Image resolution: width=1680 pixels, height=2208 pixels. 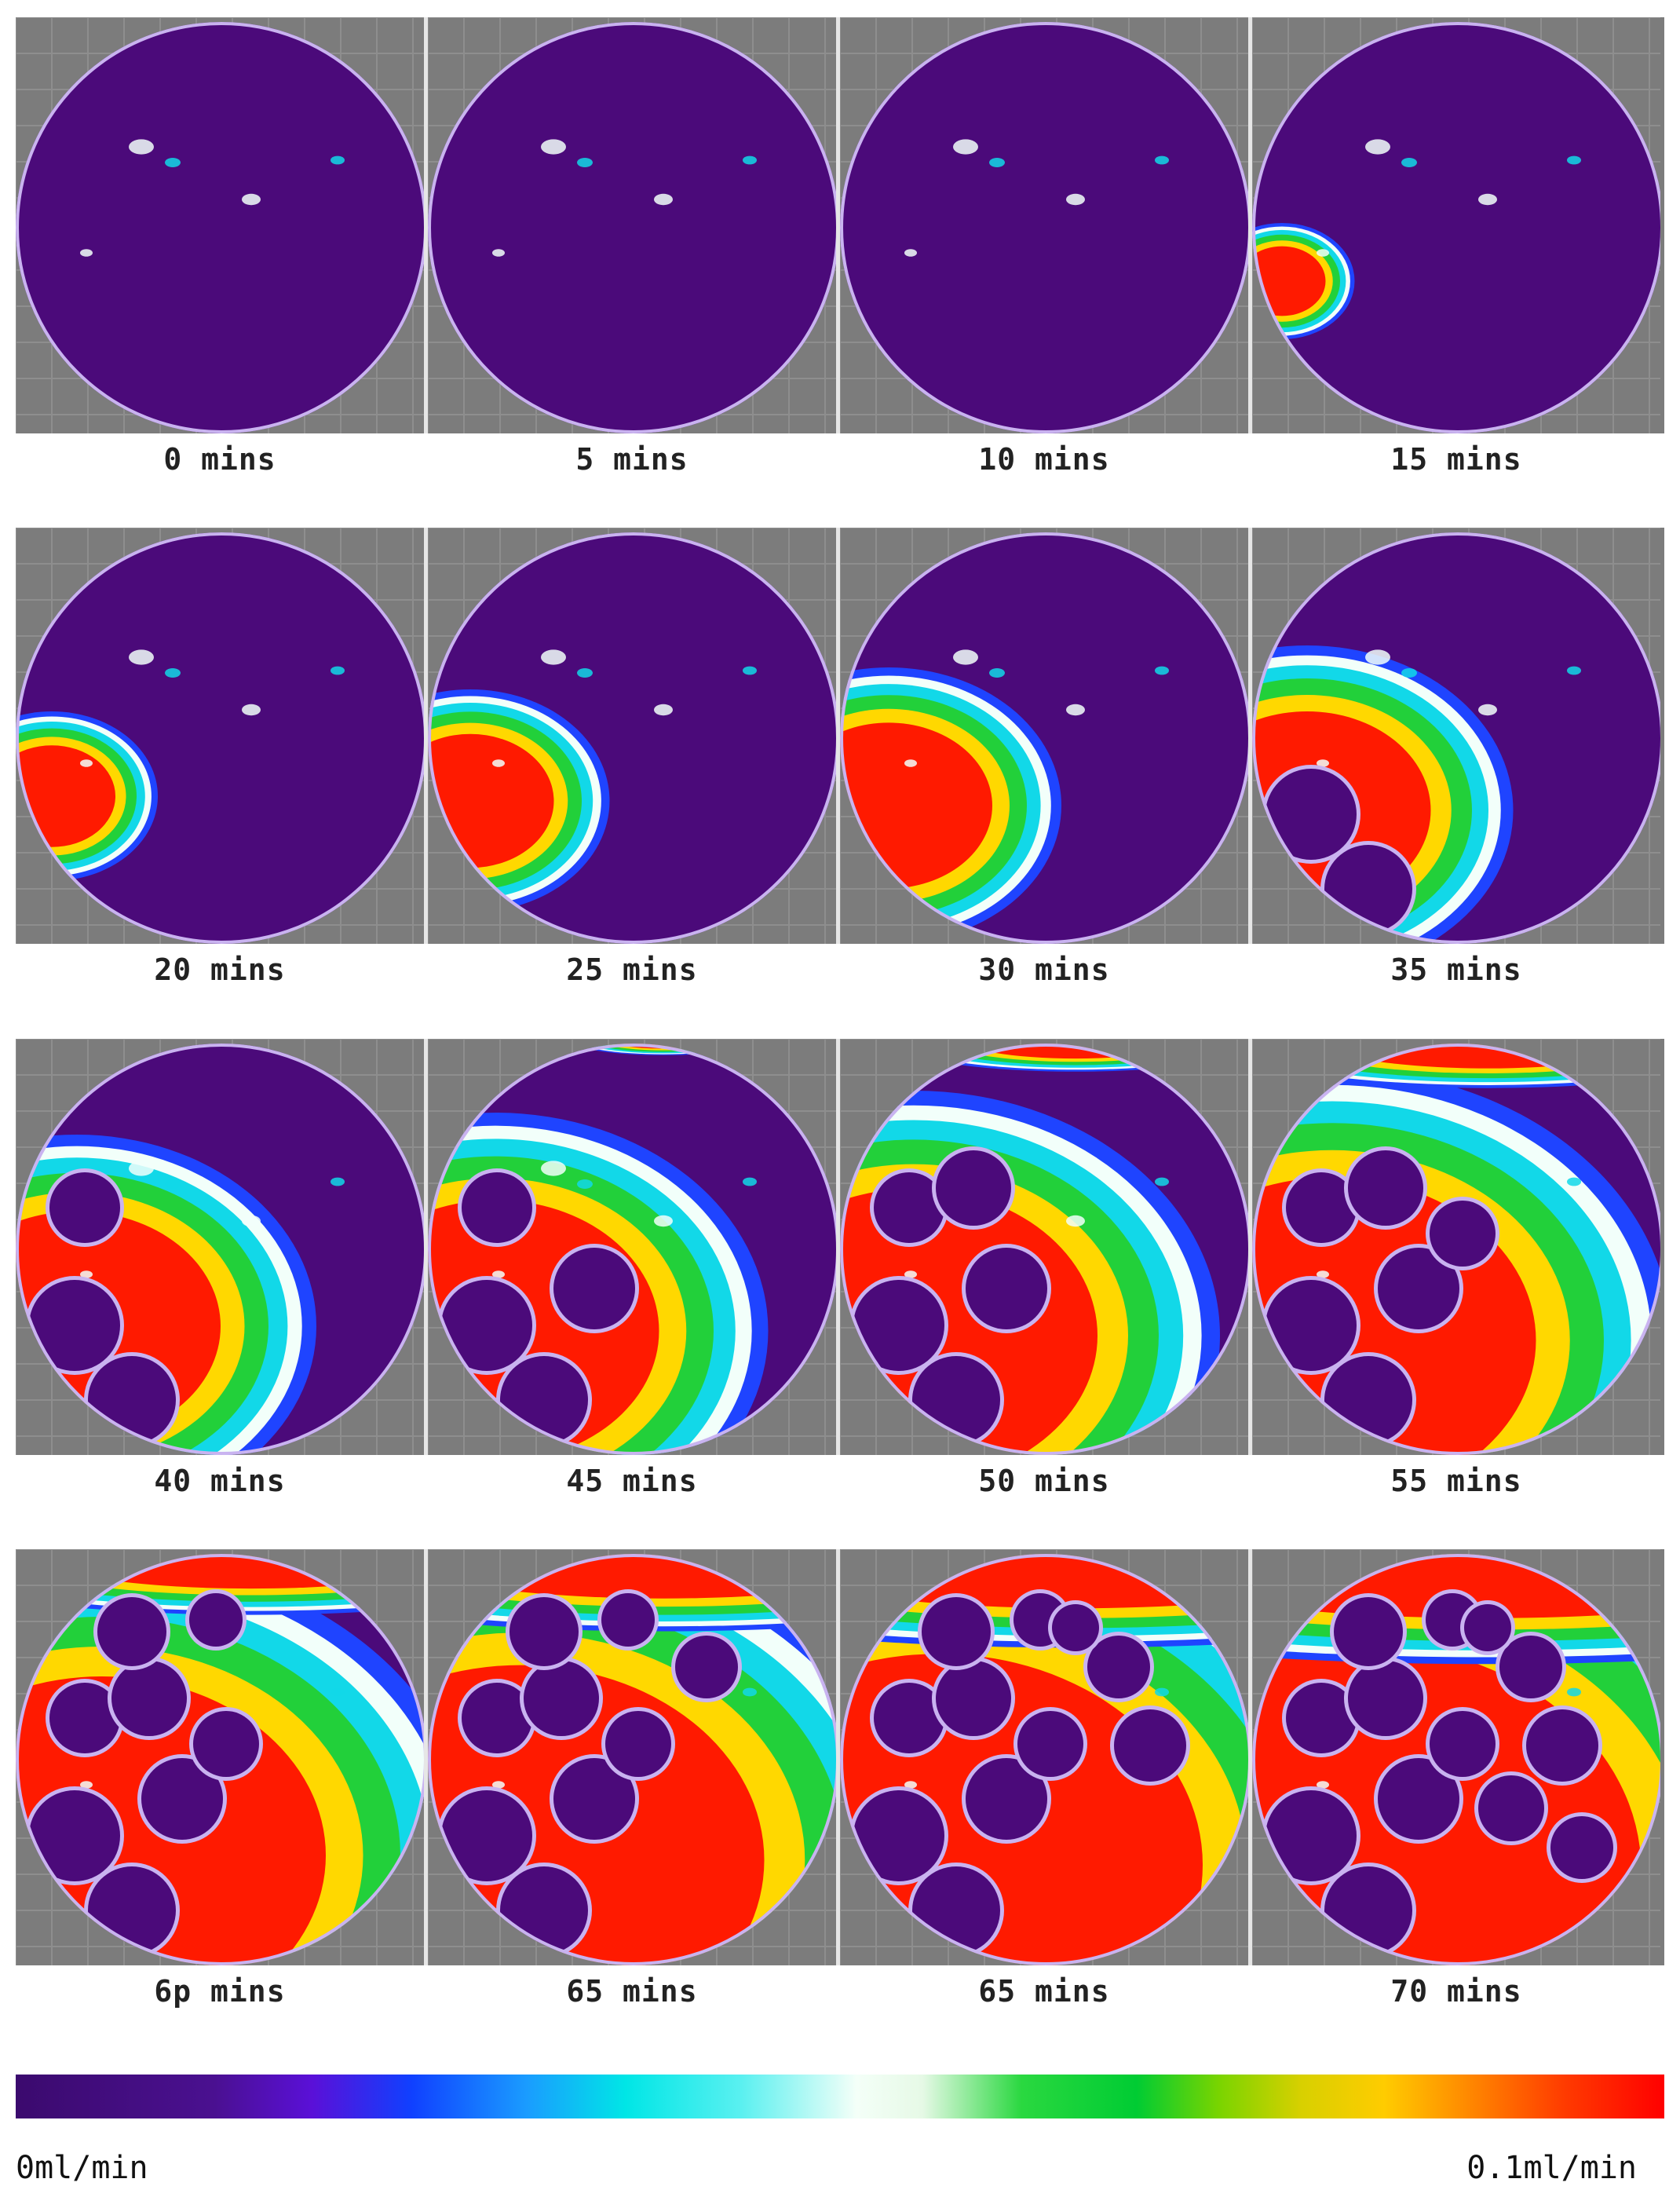 I want to click on panel-caption: 10 mins, so click(x=1044, y=460).